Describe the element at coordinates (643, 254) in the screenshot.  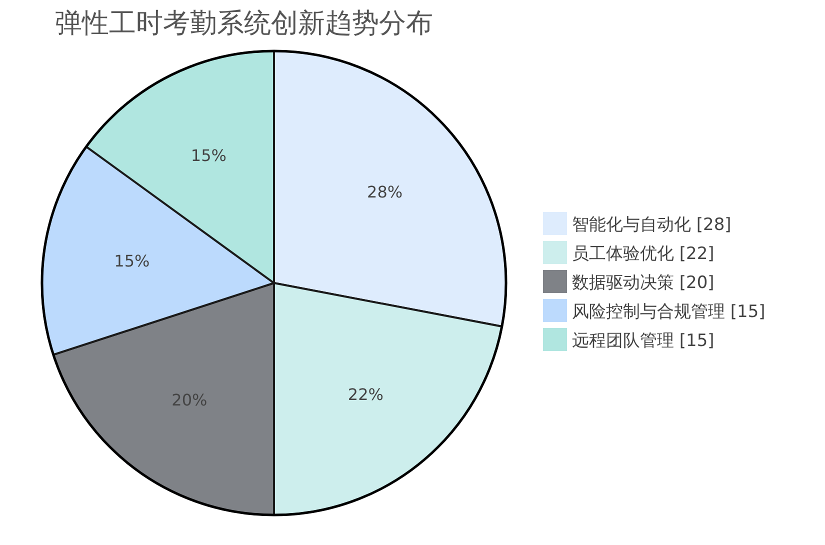
I see `legend-label: 员工体验优化 [22]` at that location.